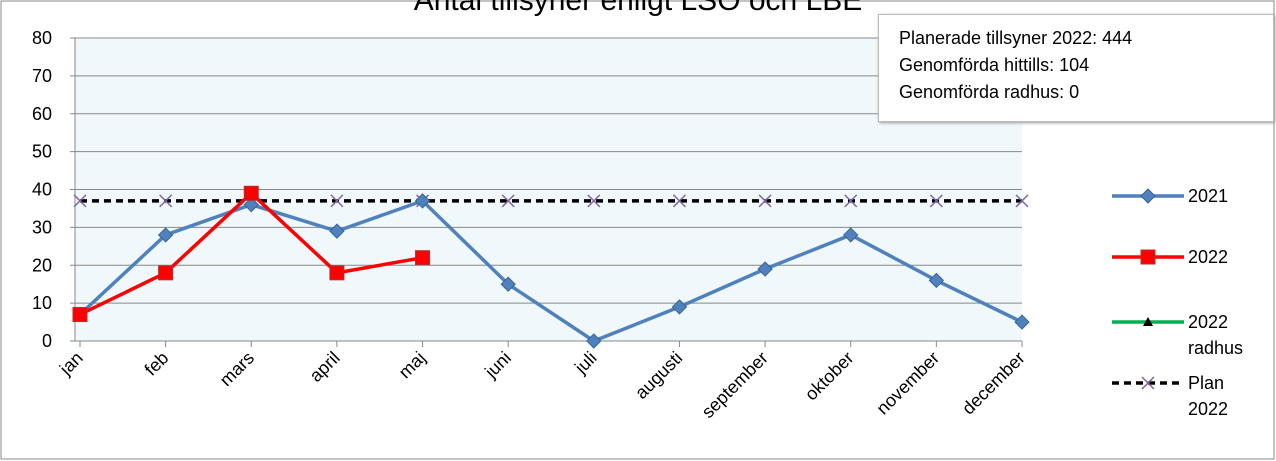  Describe the element at coordinates (42, 114) in the screenshot. I see `y-tick-label: 60` at that location.